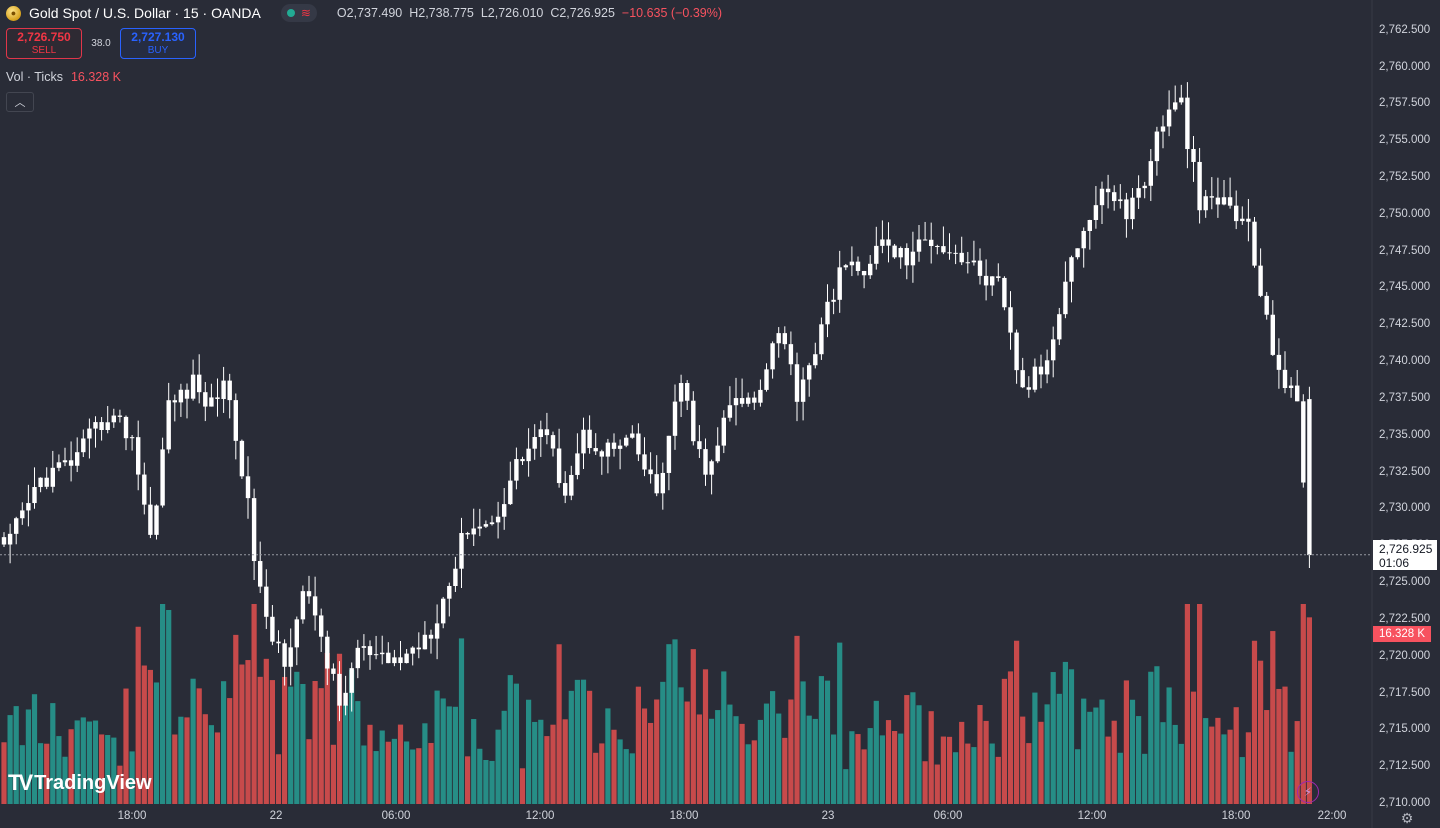  I want to click on sell-price: 2,726.750, so click(44, 36).